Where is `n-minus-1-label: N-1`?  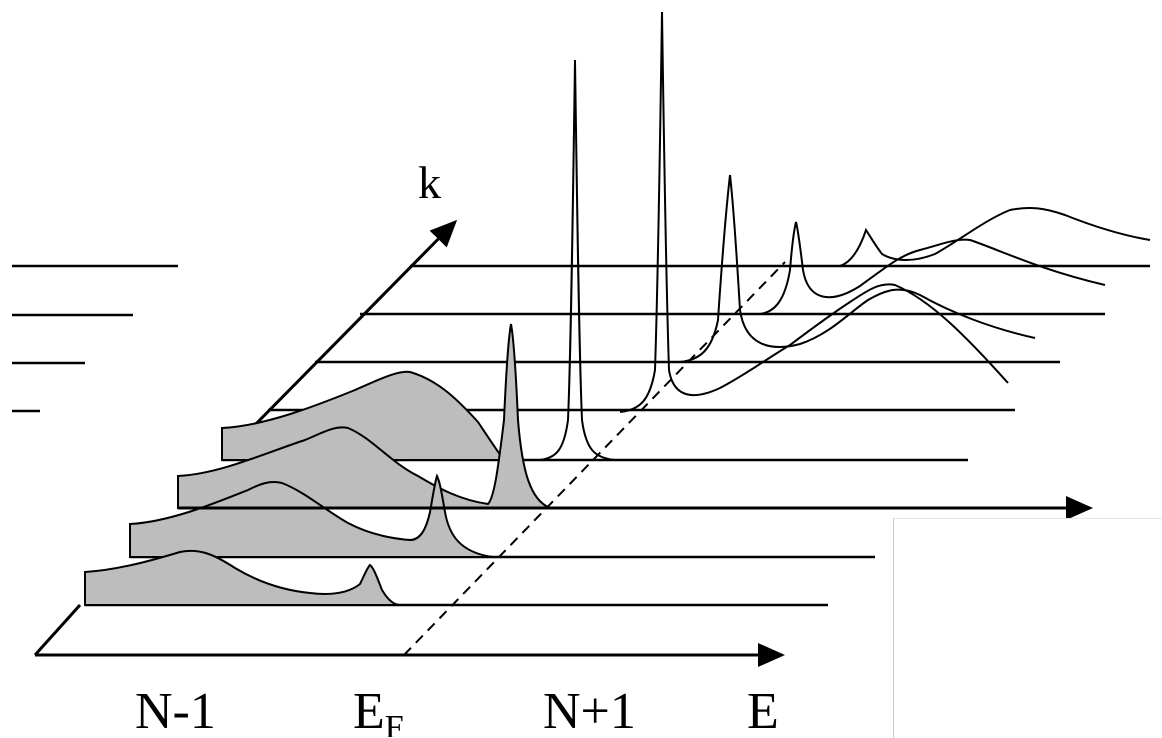
n-minus-1-label: N-1 is located at coordinates (175, 710).